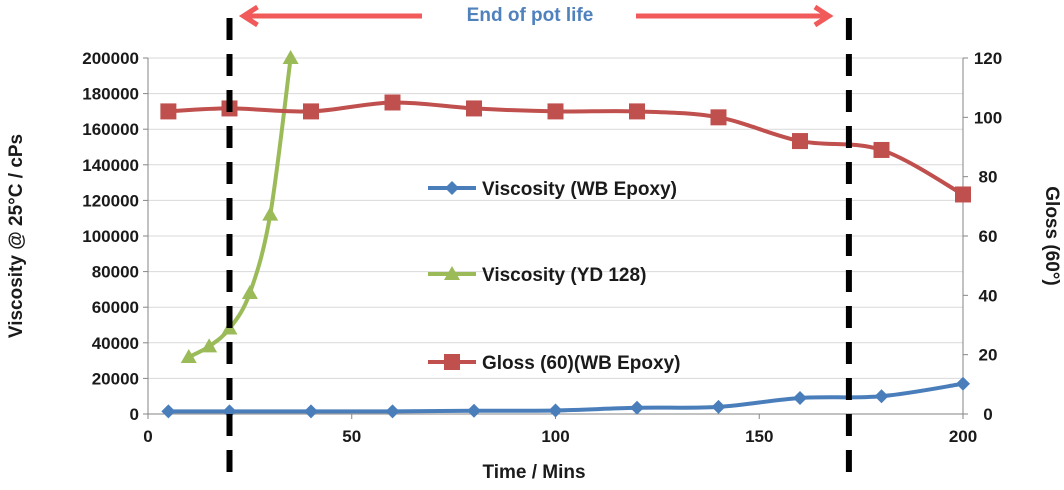  What do you see at coordinates (759, 436) in the screenshot?
I see `x-tick-label: 150` at bounding box center [759, 436].